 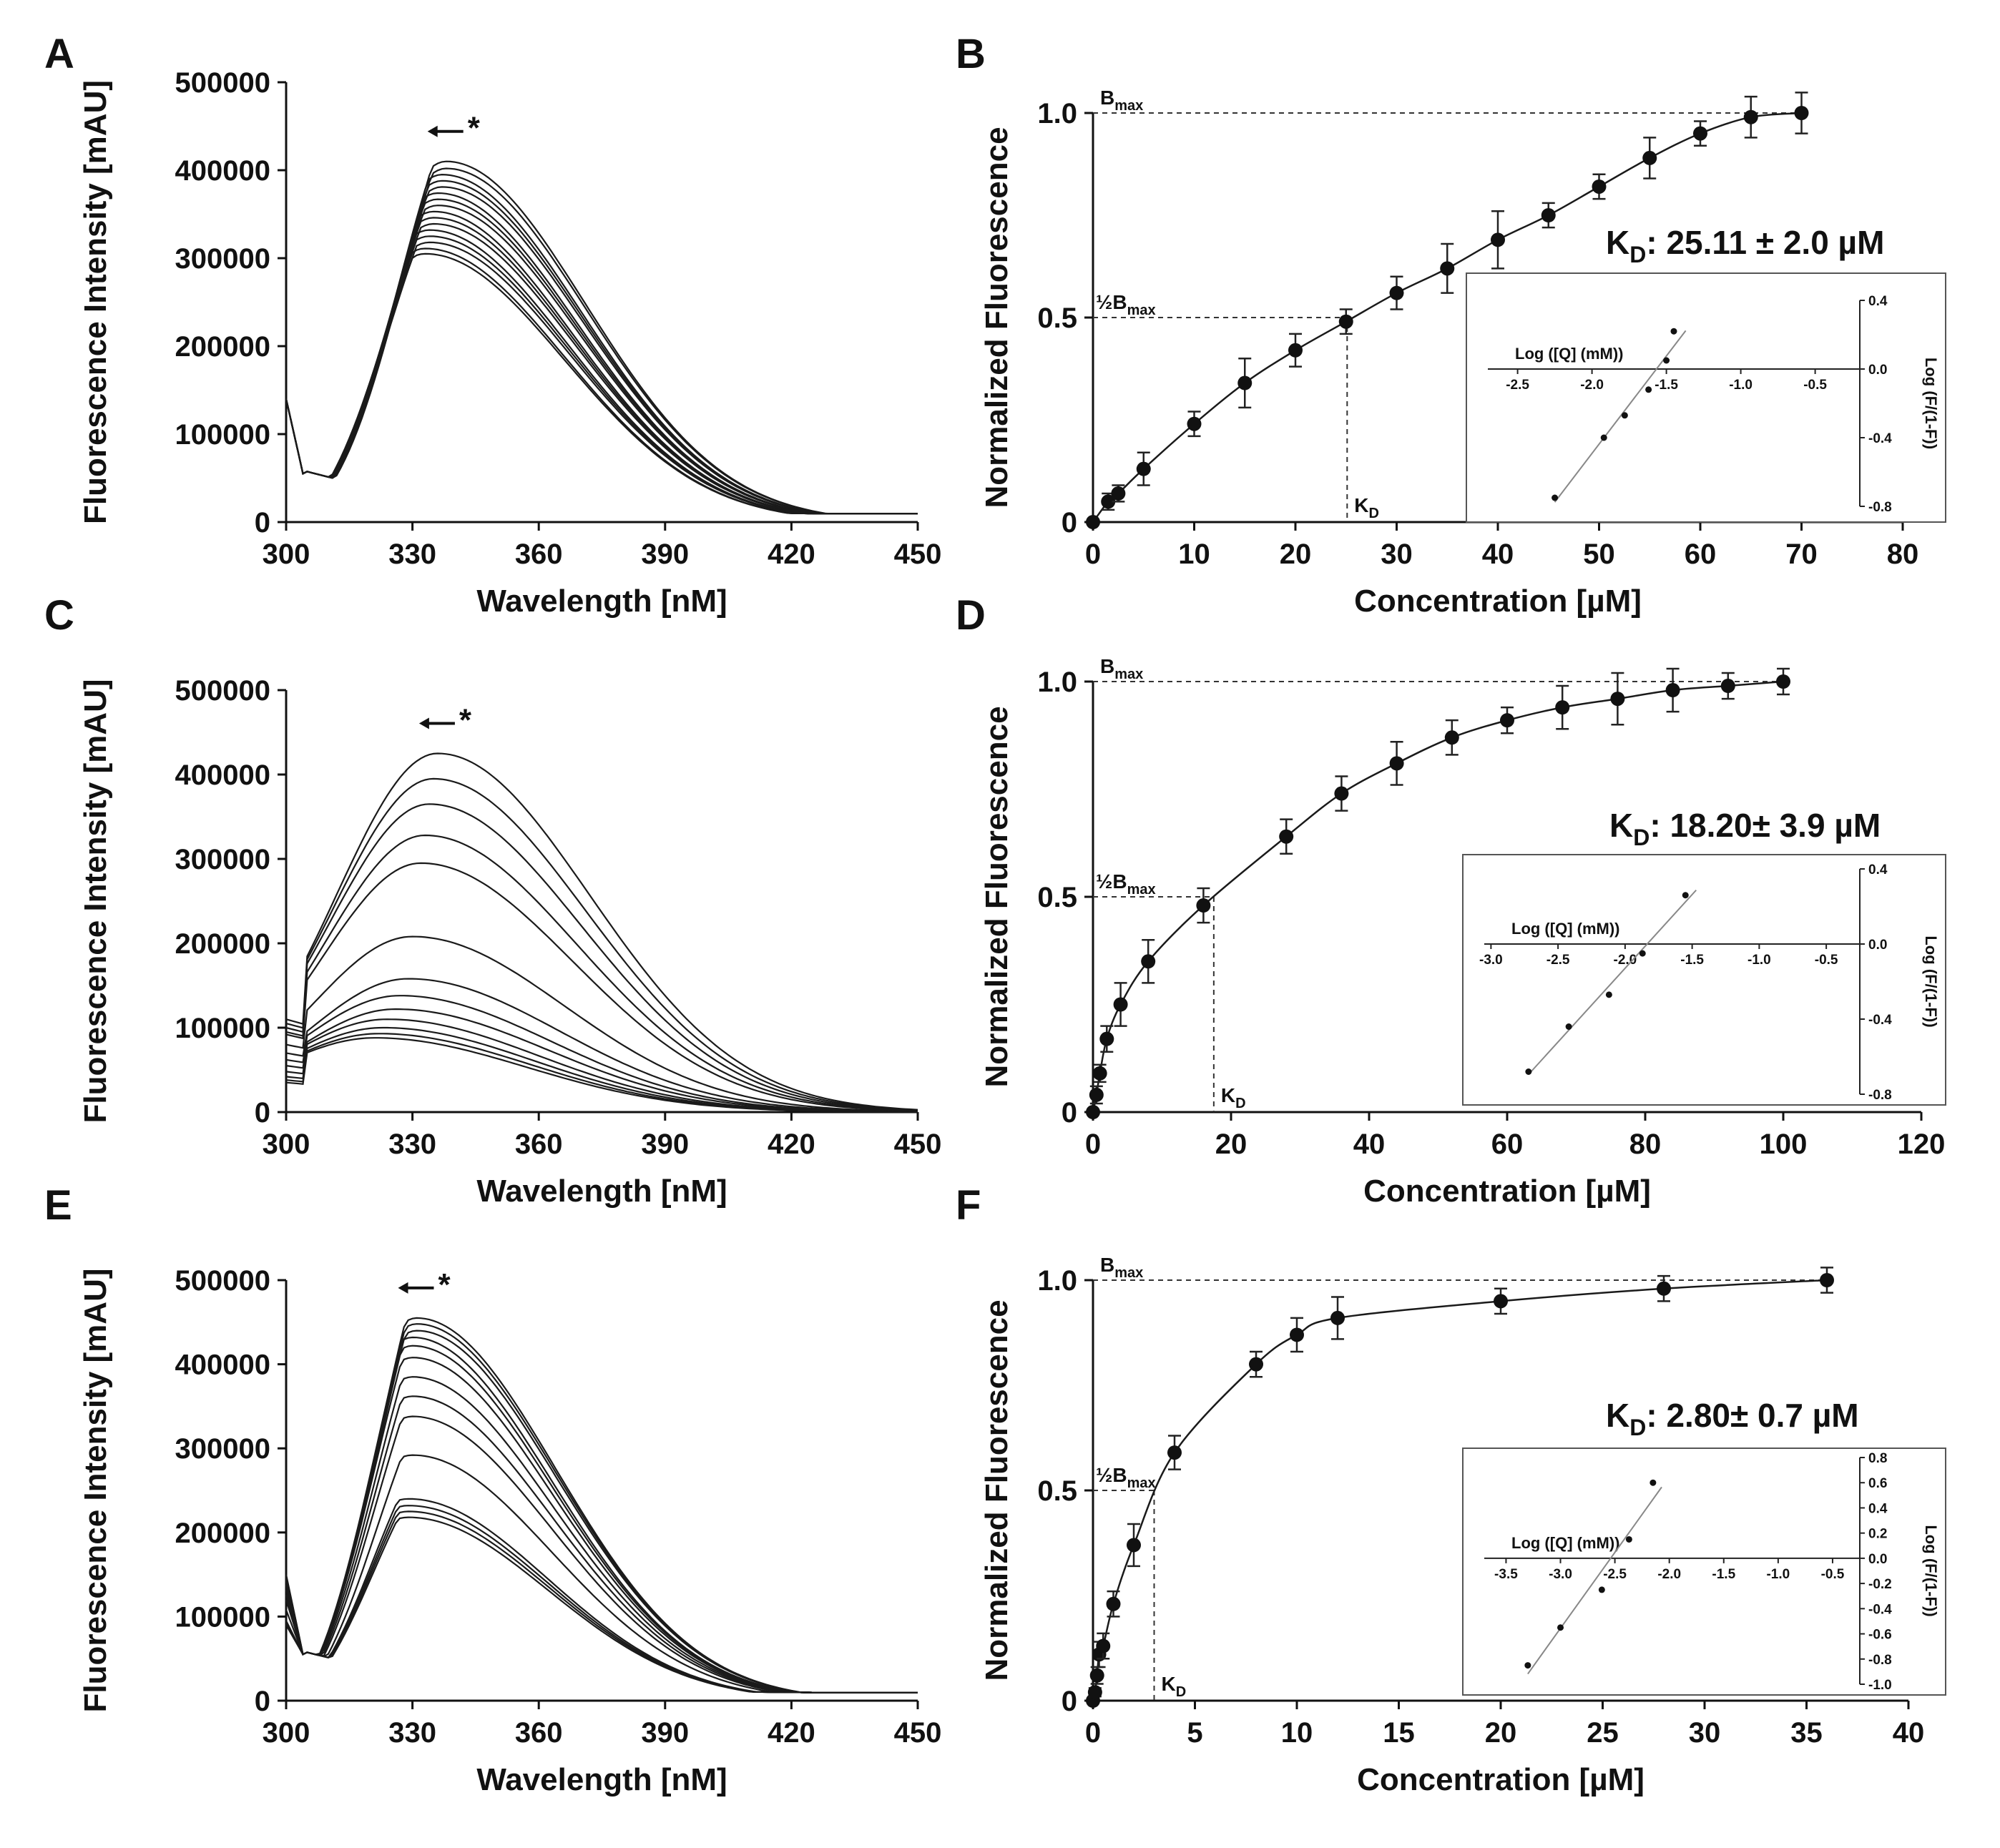 What do you see at coordinates (1169, 1684) in the screenshot?
I see `kd-axis-label-main: K` at bounding box center [1169, 1684].